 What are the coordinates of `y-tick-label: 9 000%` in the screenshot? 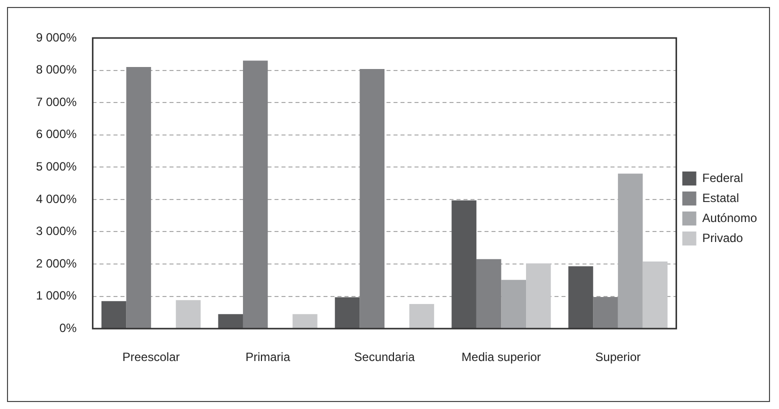 It's located at (57, 37).